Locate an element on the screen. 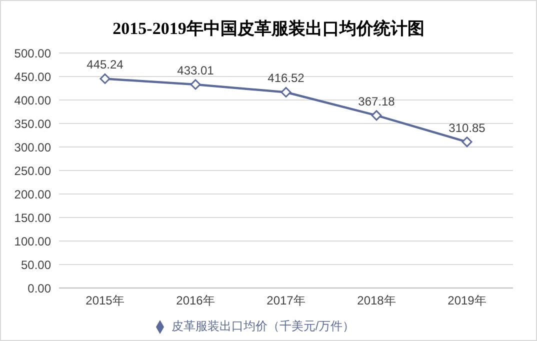  data-label: 445.24 is located at coordinates (105, 65).